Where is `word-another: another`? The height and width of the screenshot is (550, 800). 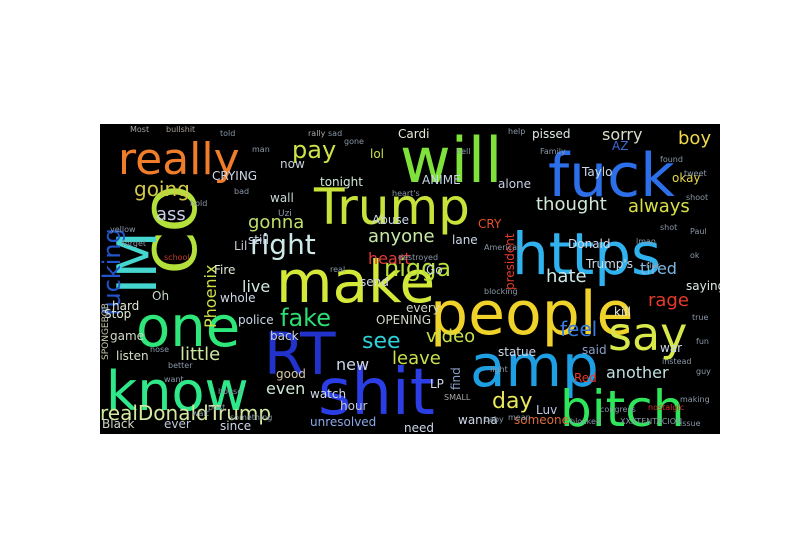
word-another: another is located at coordinates (637, 372).